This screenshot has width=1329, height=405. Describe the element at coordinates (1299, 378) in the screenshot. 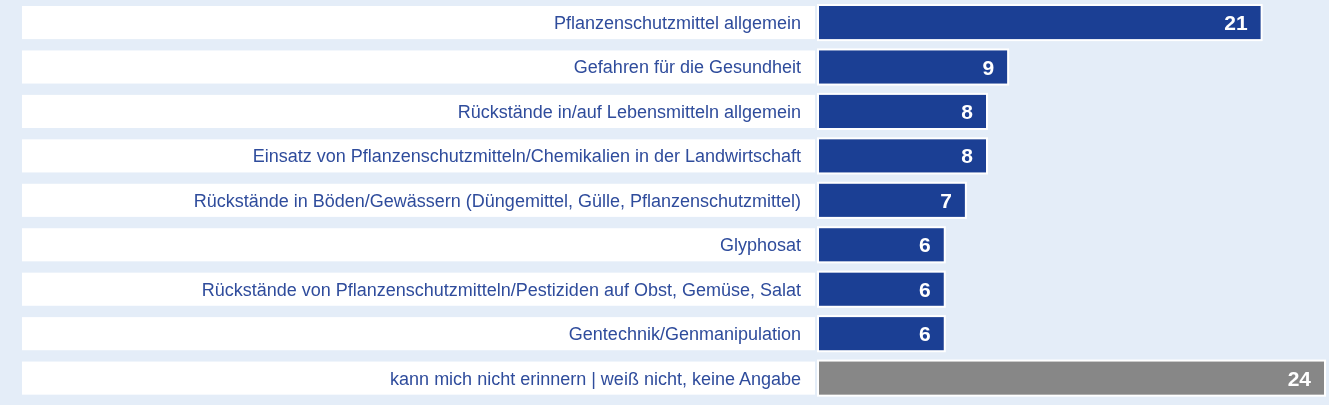

I see `data-label: 24` at that location.